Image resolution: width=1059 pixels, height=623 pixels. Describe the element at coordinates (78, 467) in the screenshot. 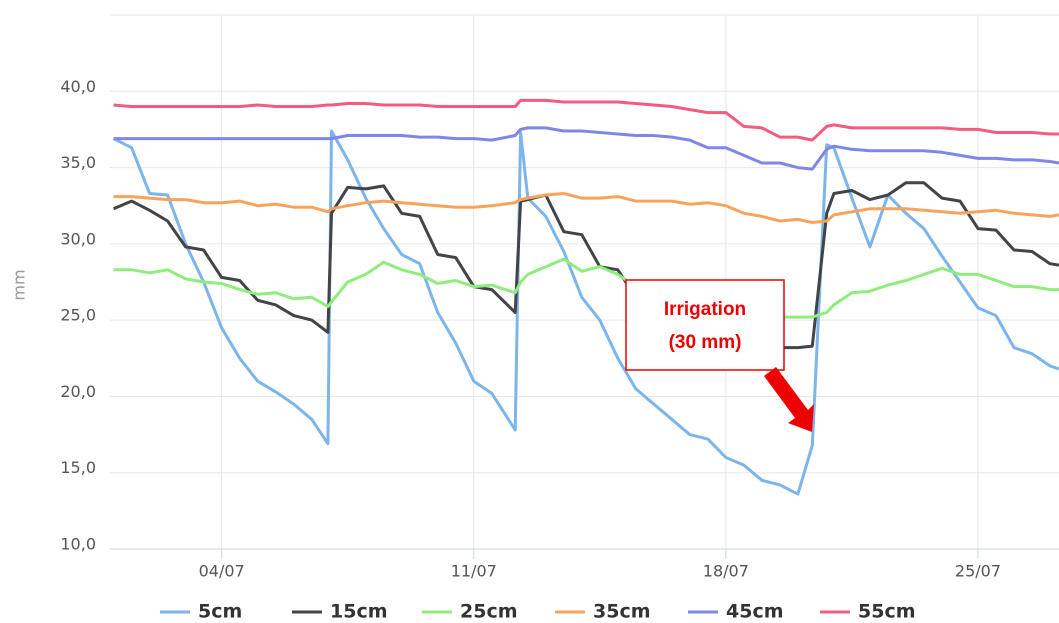

I see `y-tick-label: 15,0` at that location.